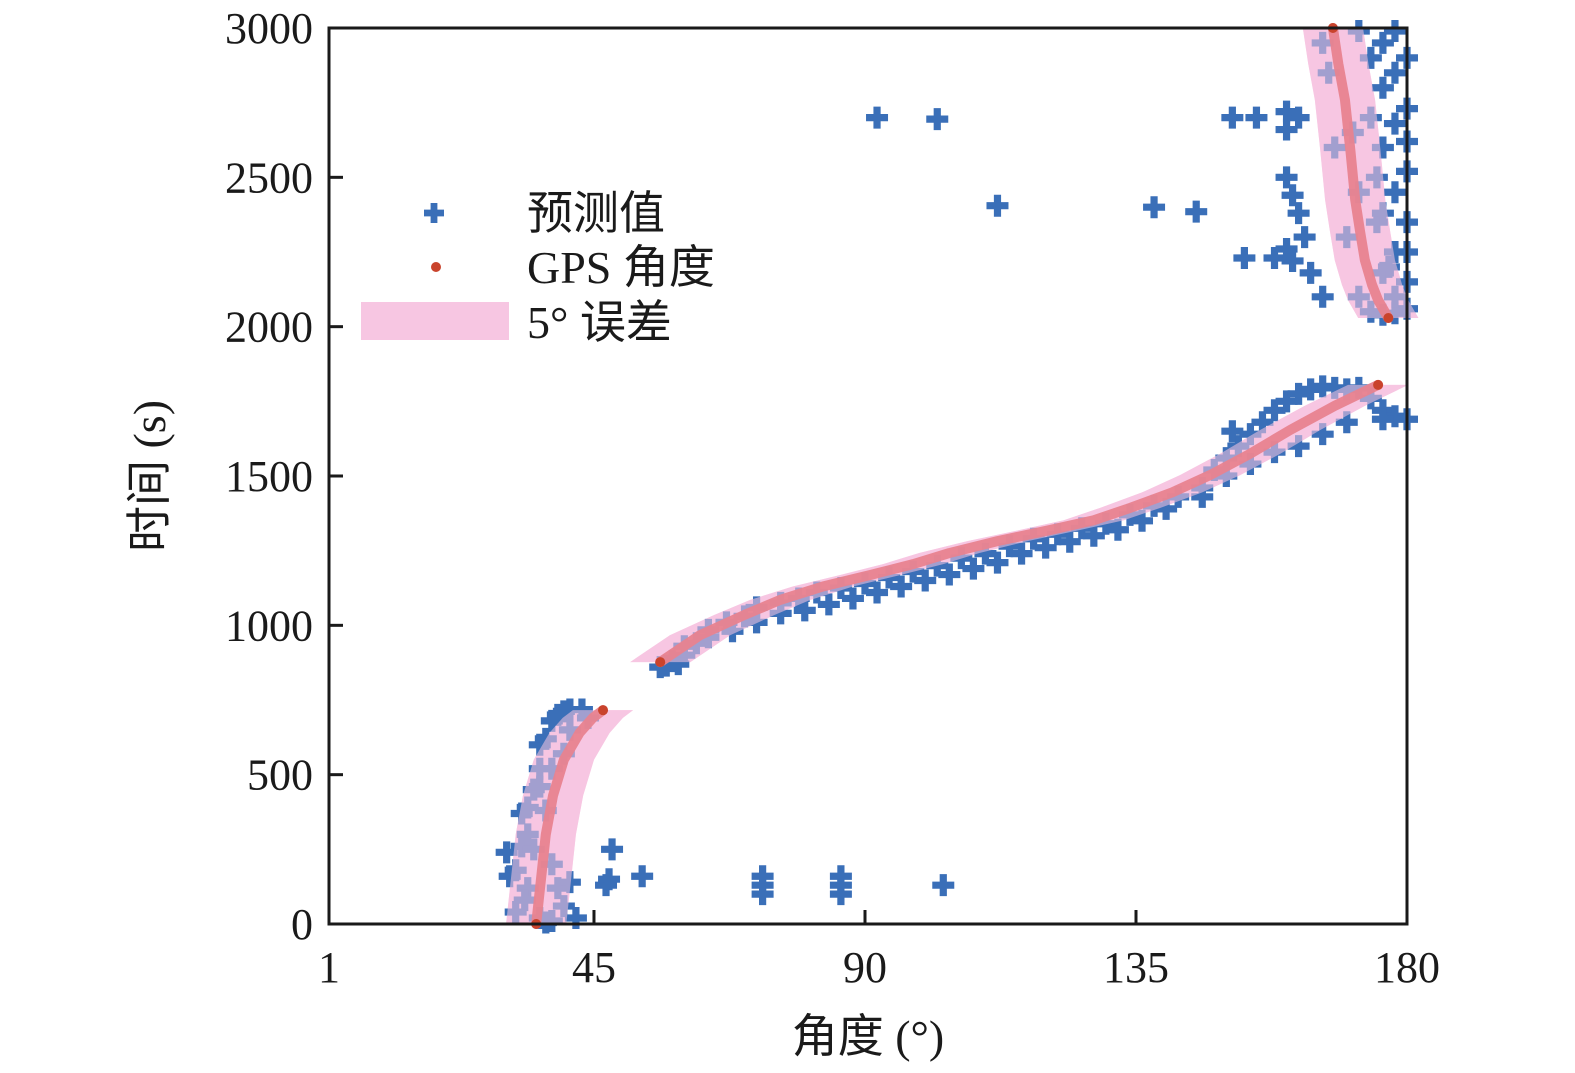 This screenshot has height=1073, width=1575. I want to click on legend-label-gps: GPS 角度, so click(621, 267).